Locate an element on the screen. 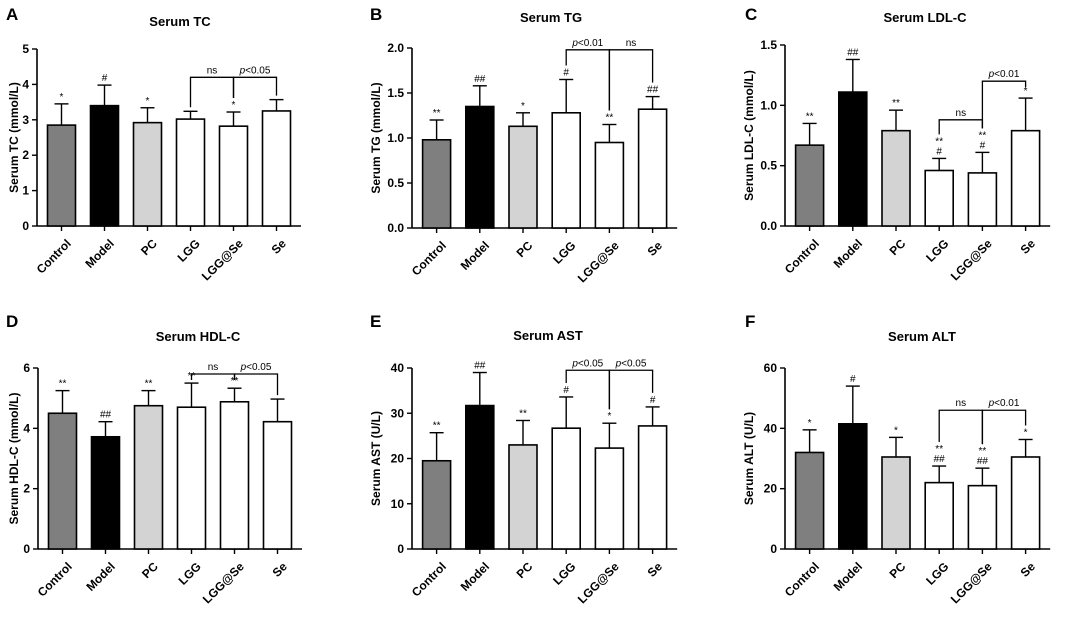 The width and height of the screenshot is (1080, 622). panel-letter: D is located at coordinates (12, 321).